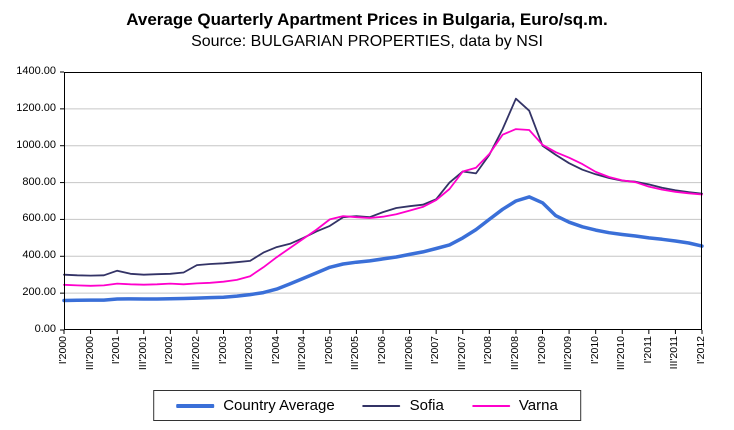 Image resolution: width=734 pixels, height=430 pixels. Describe the element at coordinates (222, 350) in the screenshot. I see `x-tick-label: I'2003` at that location.